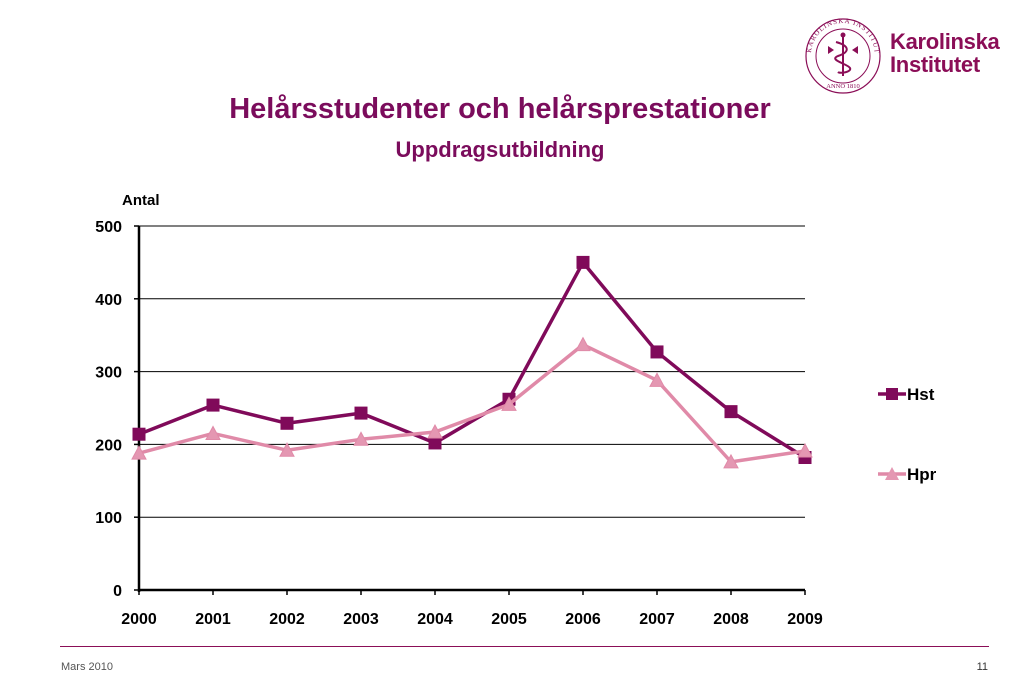 The width and height of the screenshot is (1023, 694). Describe the element at coordinates (982, 667) in the screenshot. I see `page-number: 11` at that location.